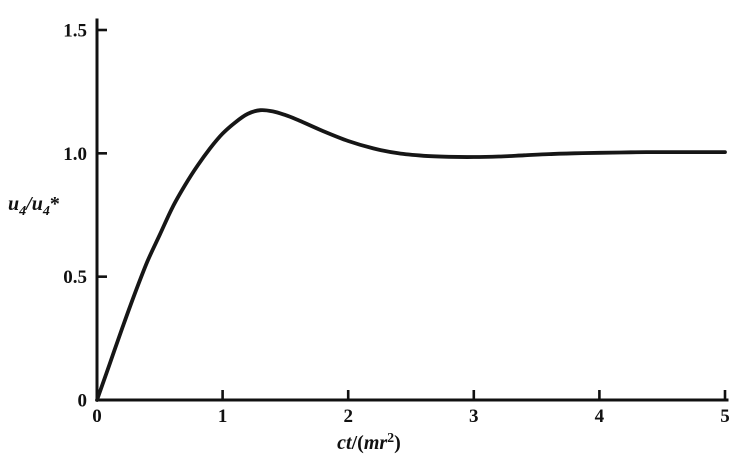 The height and width of the screenshot is (468, 738). What do you see at coordinates (600, 416) in the screenshot?
I see `x-tick-label: 4` at bounding box center [600, 416].